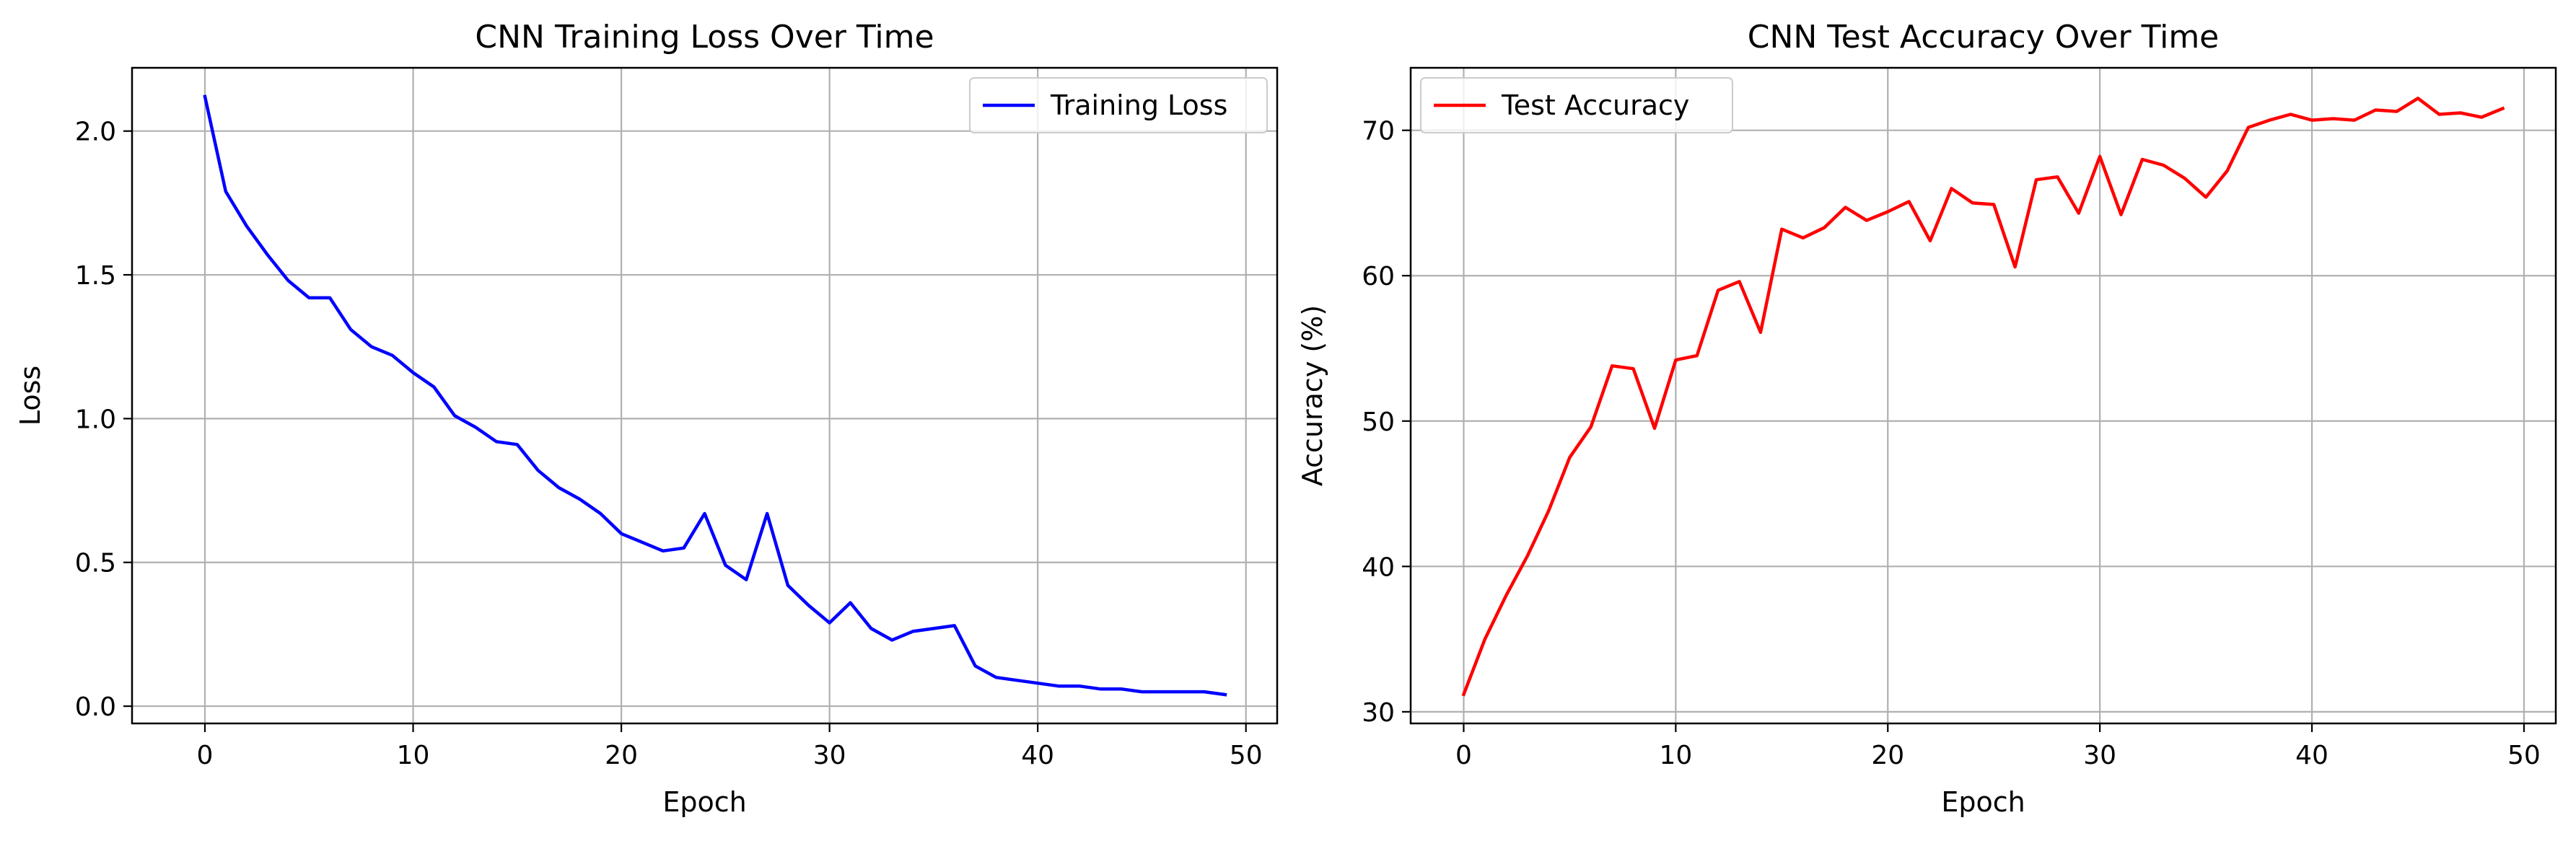  I want to click on loss-y-tick-label: 1.5, so click(95, 276).